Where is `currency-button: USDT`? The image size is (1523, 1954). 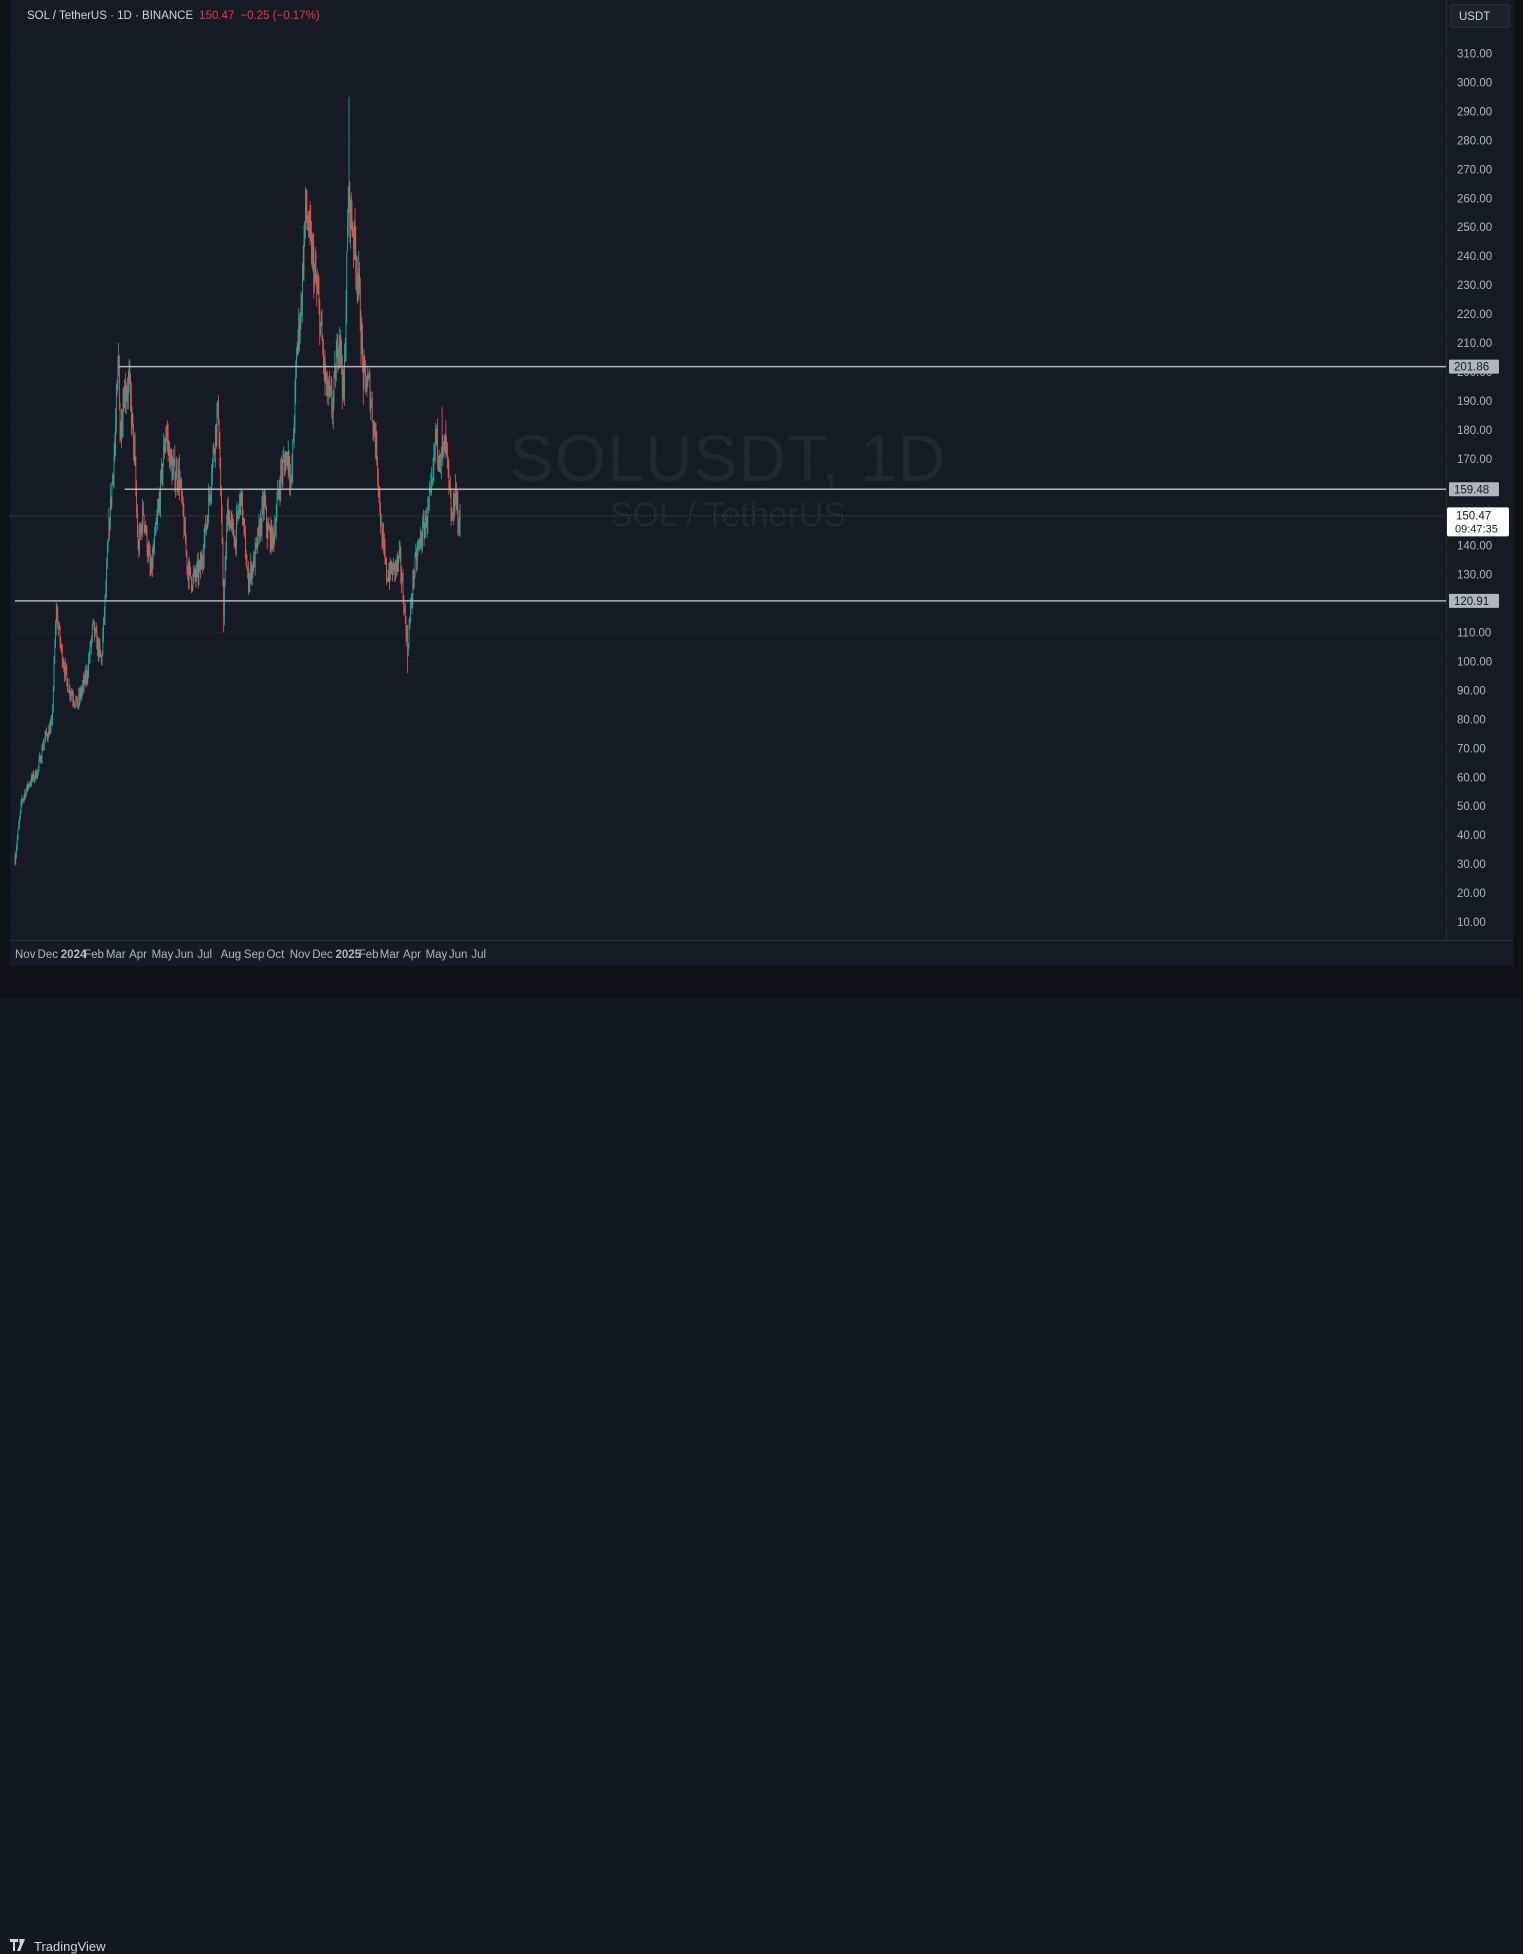
currency-button: USDT is located at coordinates (1480, 16).